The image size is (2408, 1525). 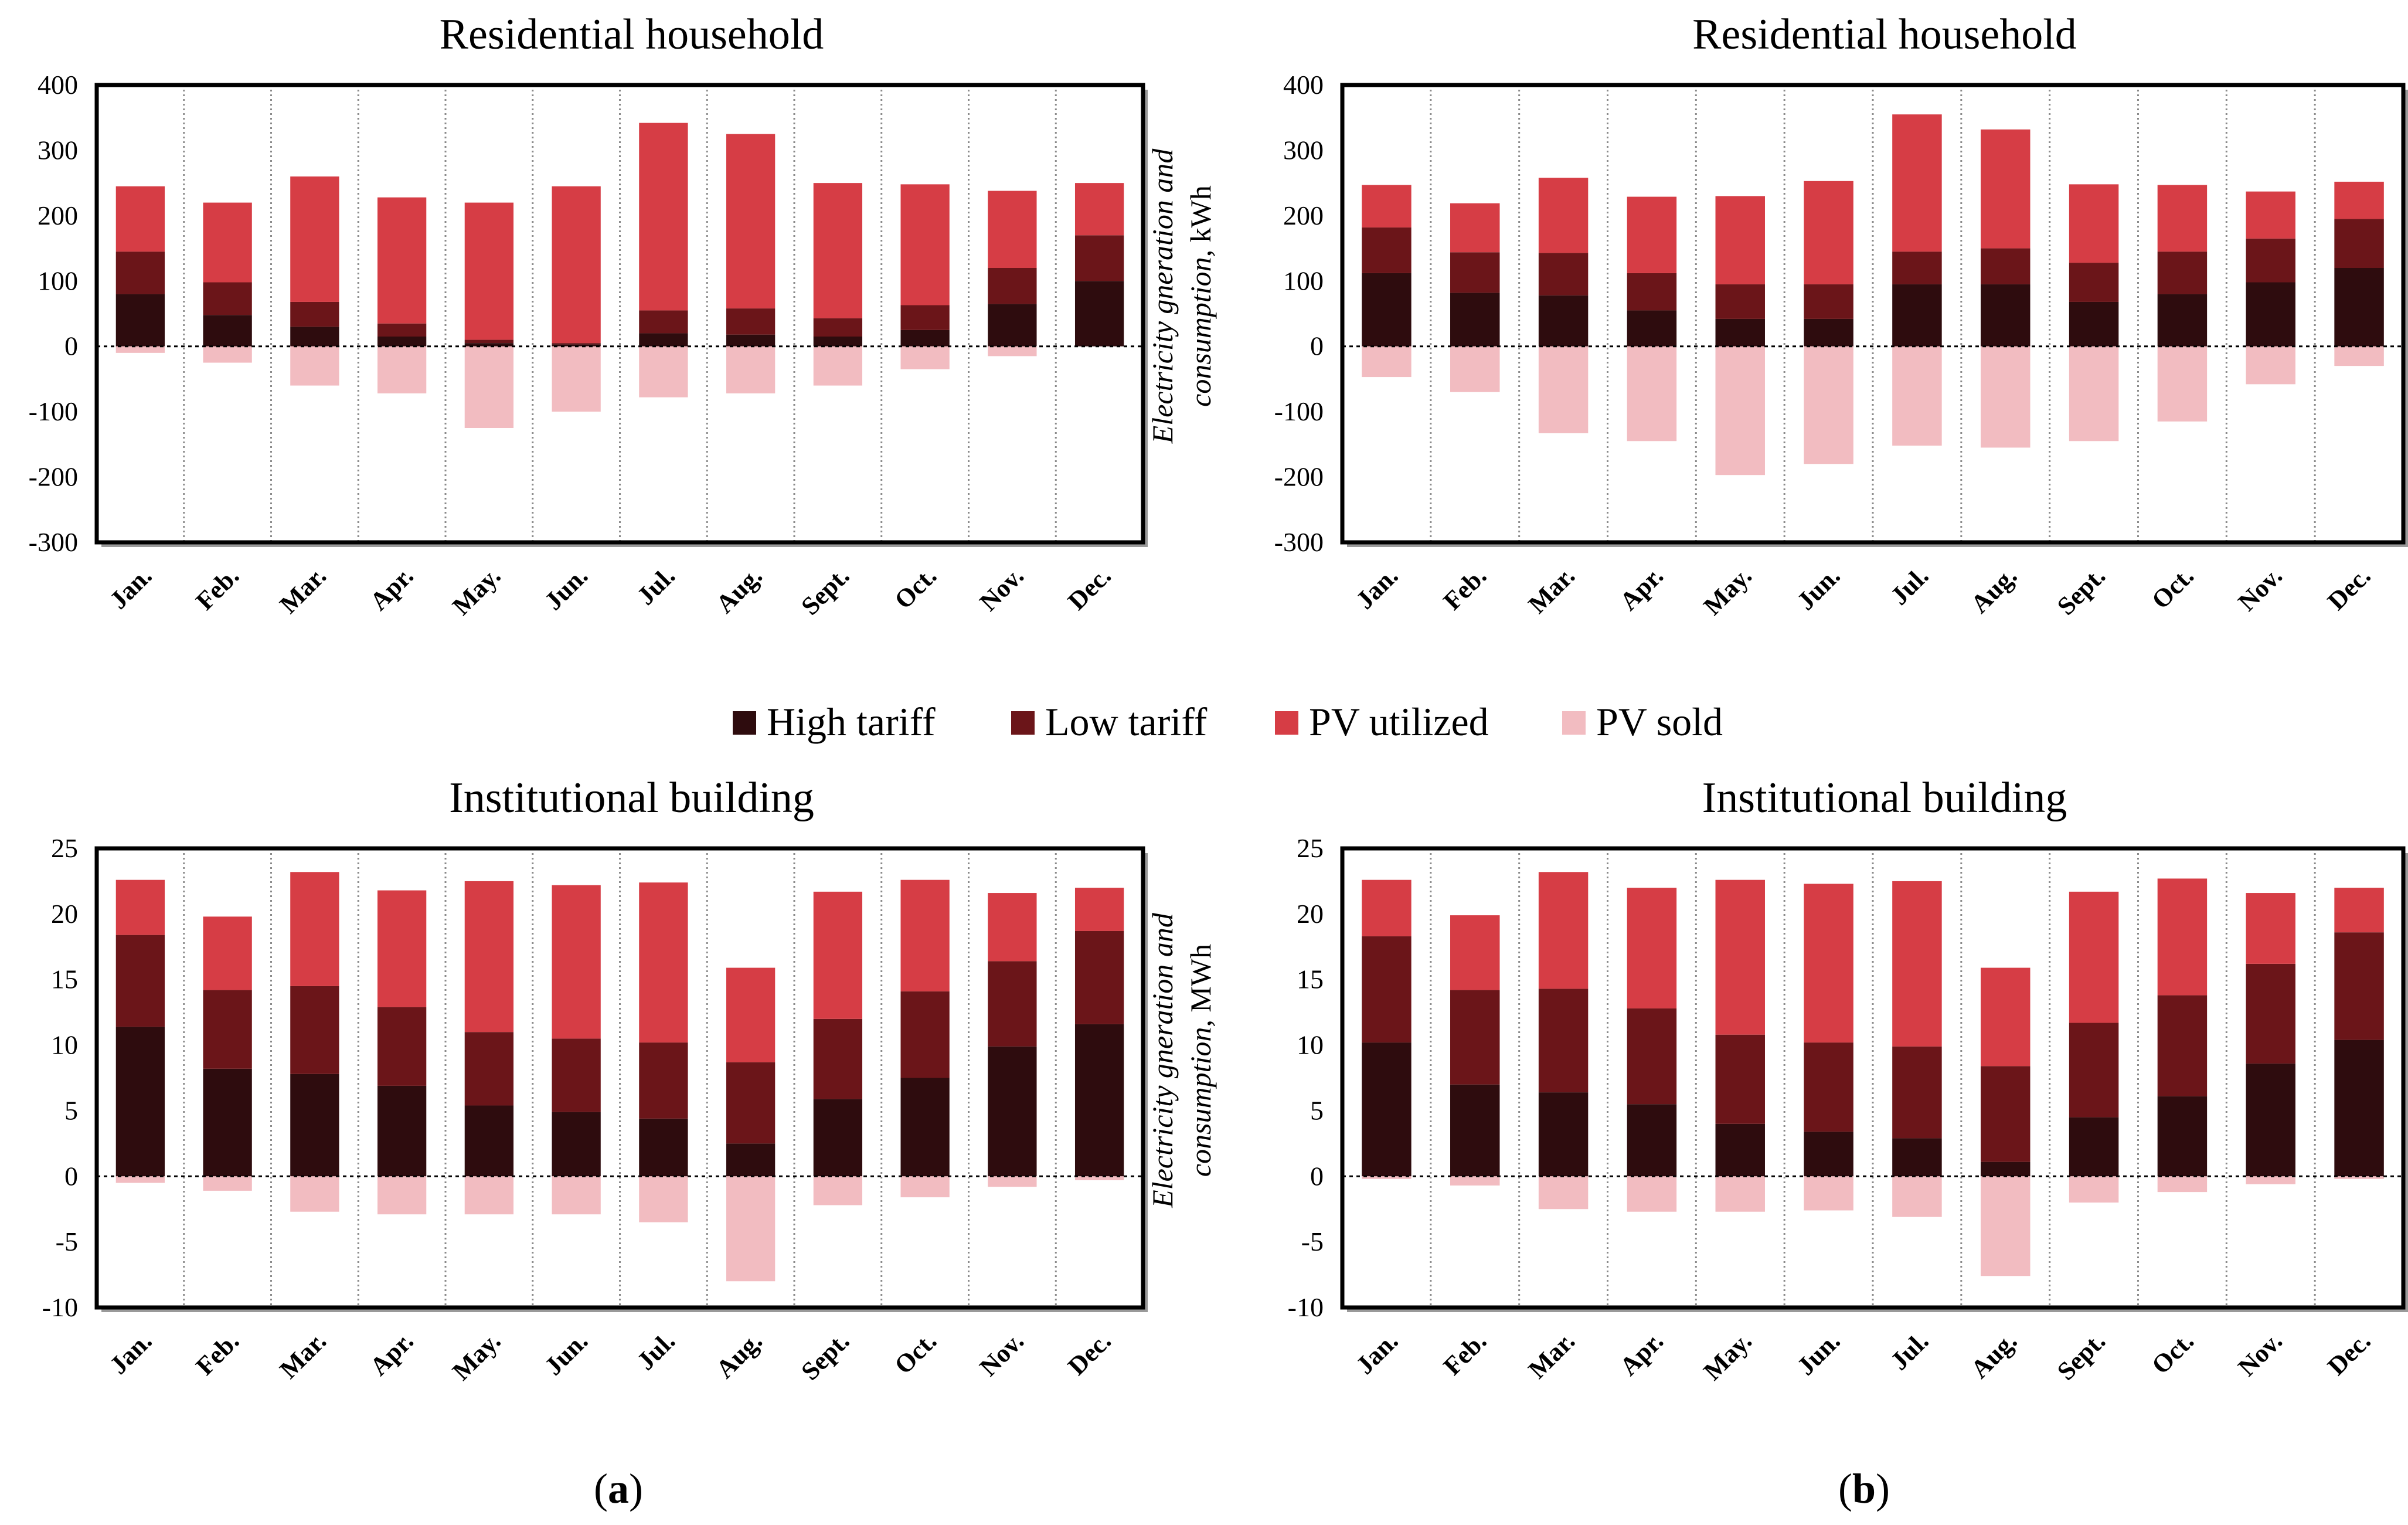 What do you see at coordinates (489, 1069) in the screenshot?
I see `bar-low-tariff-may` at bounding box center [489, 1069].